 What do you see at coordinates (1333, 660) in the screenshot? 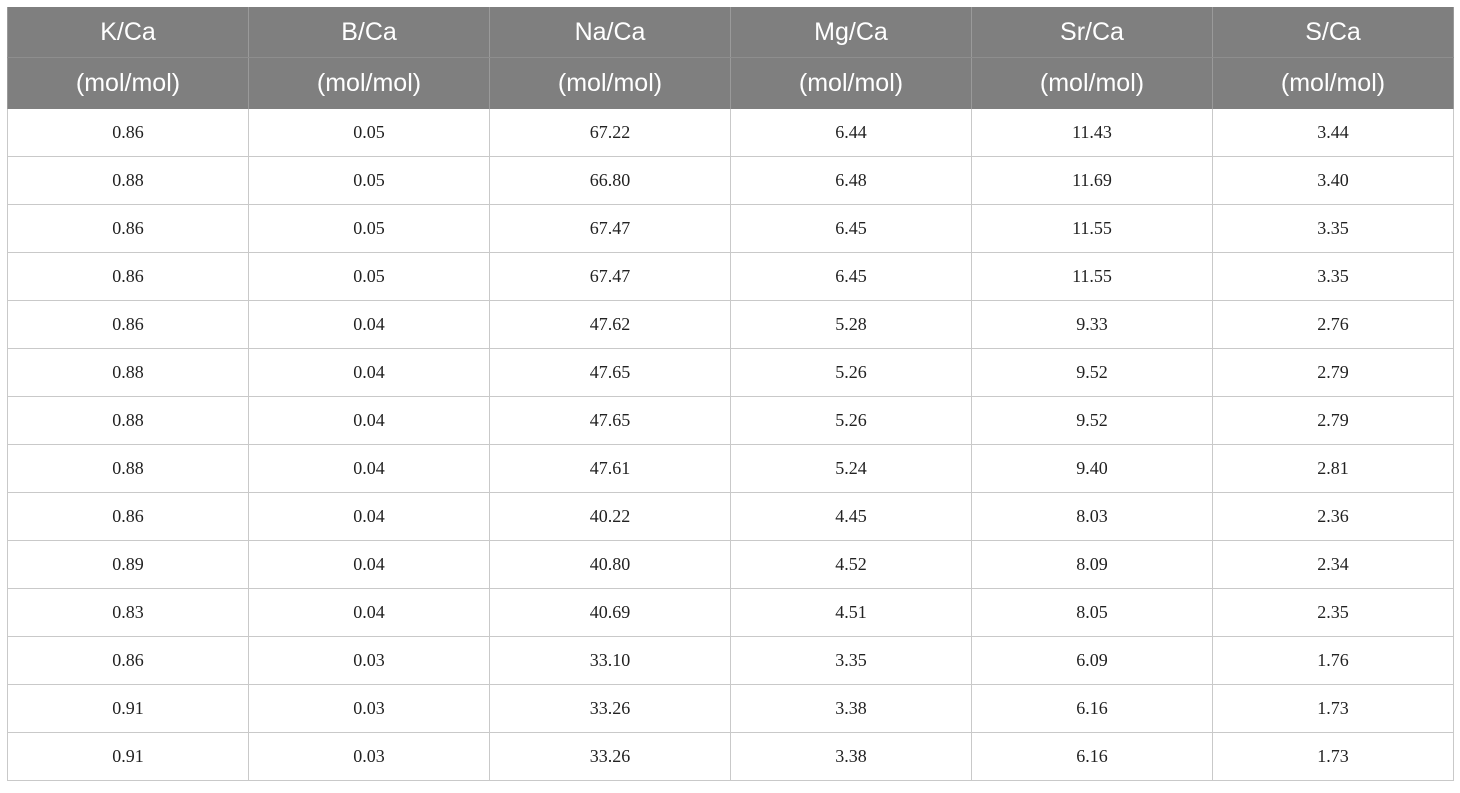
I see `table-cell: 1.76` at bounding box center [1333, 660].